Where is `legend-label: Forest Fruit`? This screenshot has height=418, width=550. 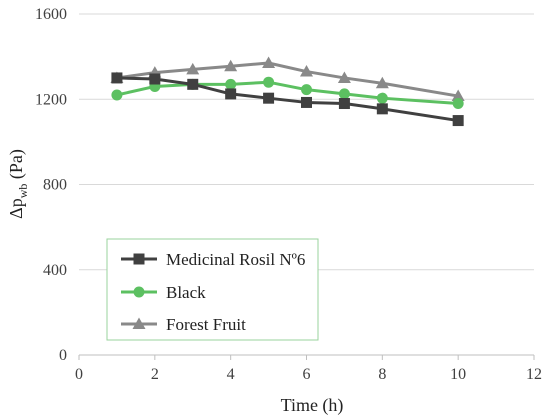 legend-label: Forest Fruit is located at coordinates (206, 324).